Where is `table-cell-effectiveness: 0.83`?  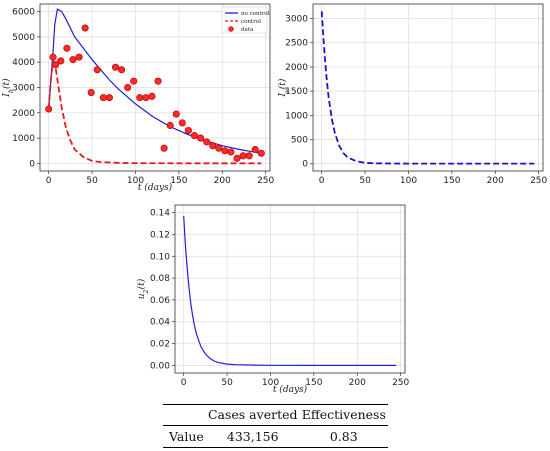
table-cell-effectiveness: 0.83 is located at coordinates (343, 436).